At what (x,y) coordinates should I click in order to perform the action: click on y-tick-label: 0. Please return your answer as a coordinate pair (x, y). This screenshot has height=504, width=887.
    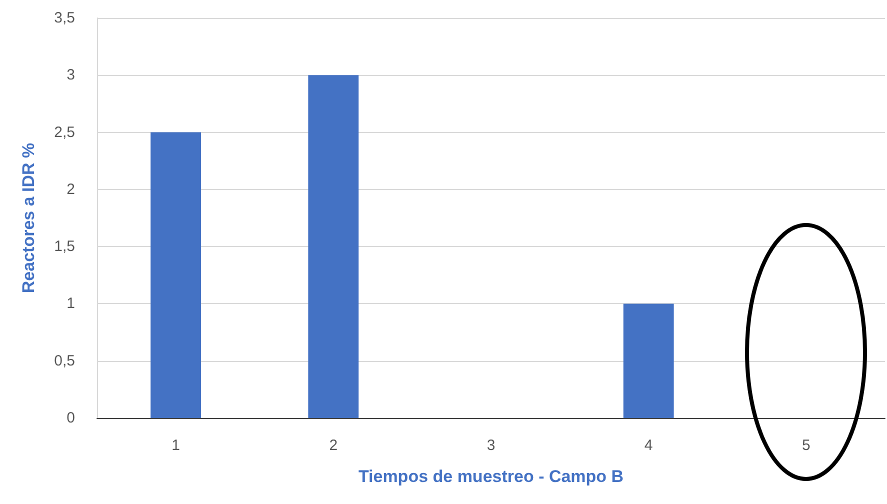
    Looking at the image, I should click on (70, 418).